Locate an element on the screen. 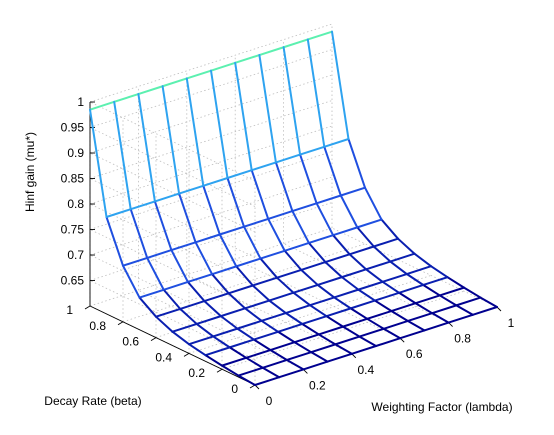  y-tick-label: 1 is located at coordinates (69, 310).